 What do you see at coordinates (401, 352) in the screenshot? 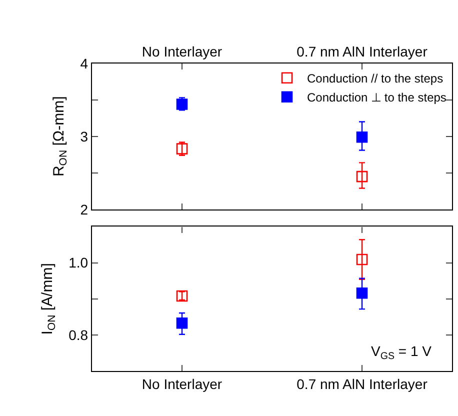
I see `annotation: V$_{GS}$ = 1 V` at bounding box center [401, 352].